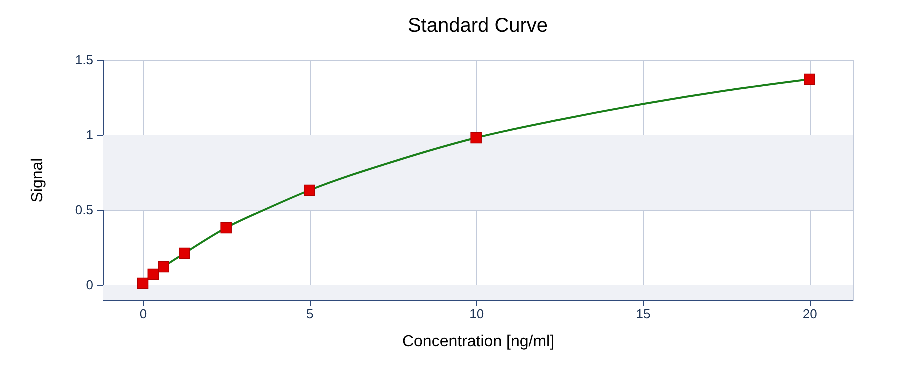 This screenshot has width=900, height=371. Describe the element at coordinates (477, 314) in the screenshot. I see `x-tick-label: 10` at that location.